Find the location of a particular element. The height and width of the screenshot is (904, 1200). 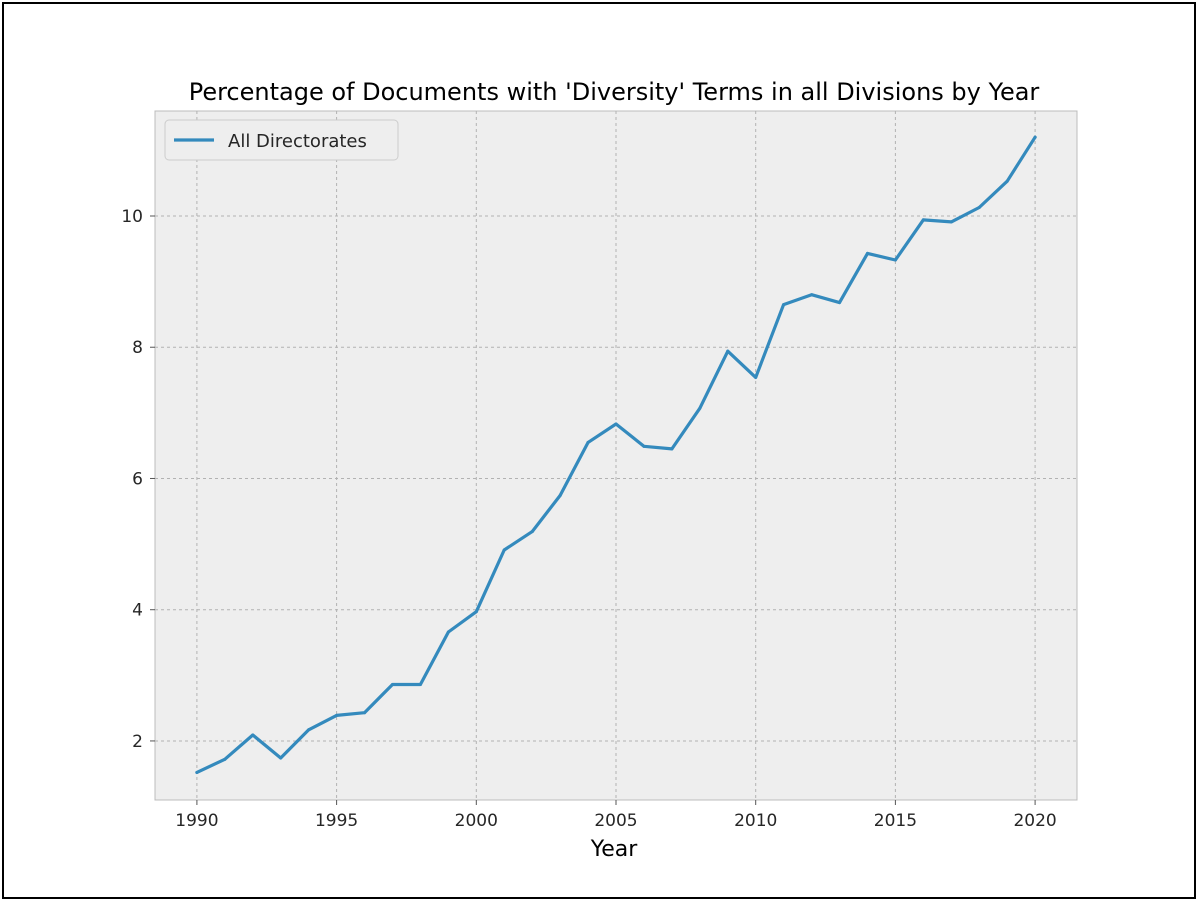

x-tick-label: 1990 is located at coordinates (196, 821).